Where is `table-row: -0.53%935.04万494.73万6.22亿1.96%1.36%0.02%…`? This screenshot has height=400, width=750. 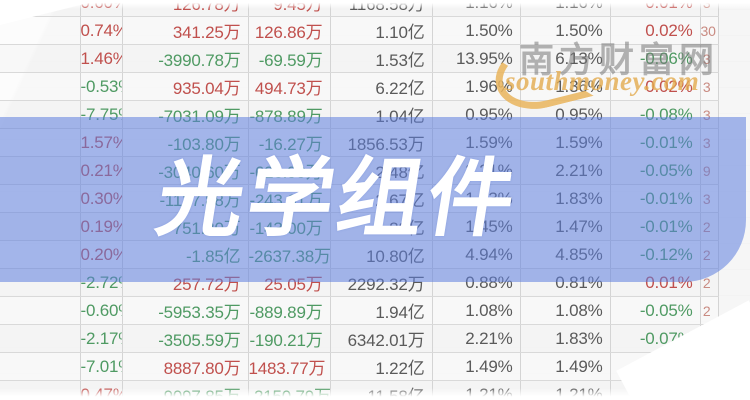
table-row: -0.53%935.04万494.73万6.22亿1.96%1.36%0.02%… is located at coordinates (359, 86).